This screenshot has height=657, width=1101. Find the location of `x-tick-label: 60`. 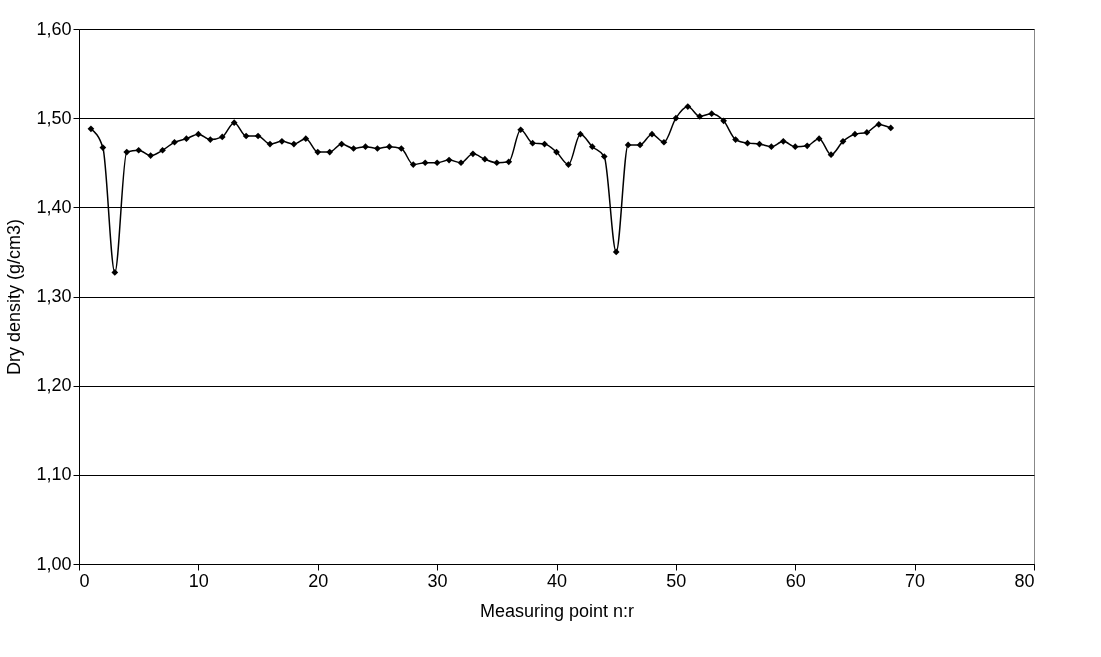

x-tick-label: 60 is located at coordinates (795, 580).